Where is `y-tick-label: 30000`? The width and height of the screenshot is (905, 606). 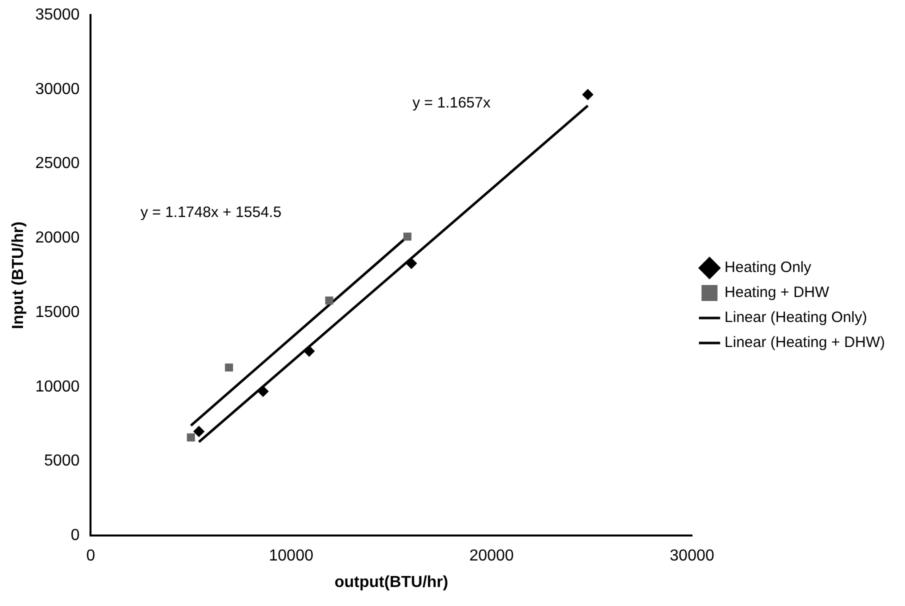 y-tick-label: 30000 is located at coordinates (57, 89).